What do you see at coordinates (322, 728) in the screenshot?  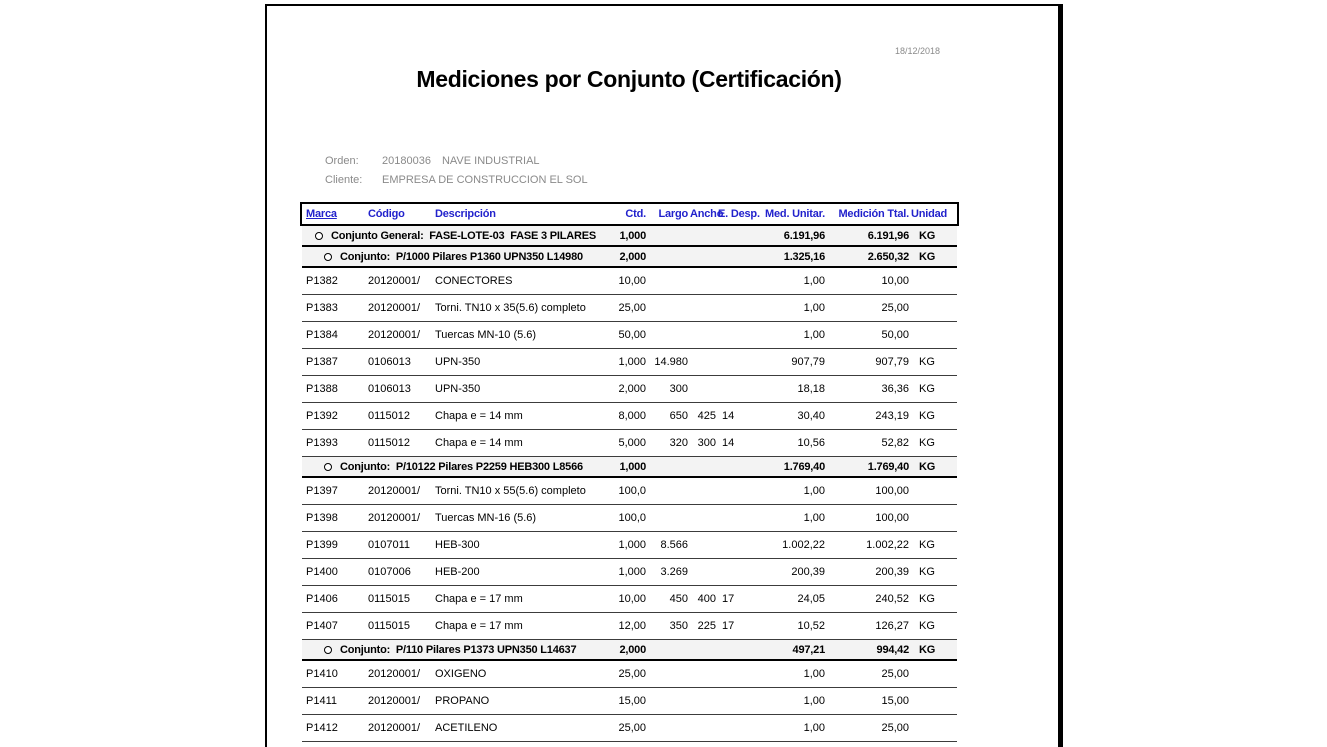 I see `cell-marca: P1412` at bounding box center [322, 728].